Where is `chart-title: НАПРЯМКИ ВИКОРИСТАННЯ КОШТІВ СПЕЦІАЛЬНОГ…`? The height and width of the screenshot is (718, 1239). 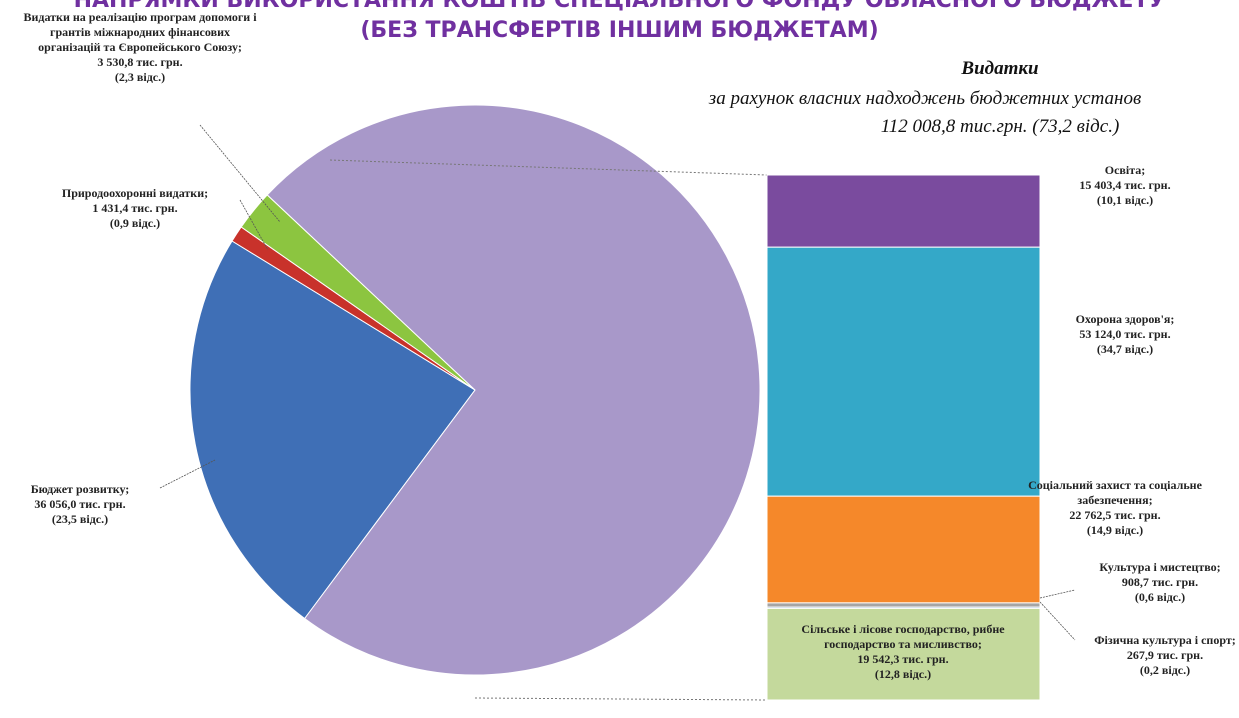
chart-title: НАПРЯМКИ ВИКОРИСТАННЯ КОШТІВ СПЕЦІАЛЬНОГ… is located at coordinates (619, 6).